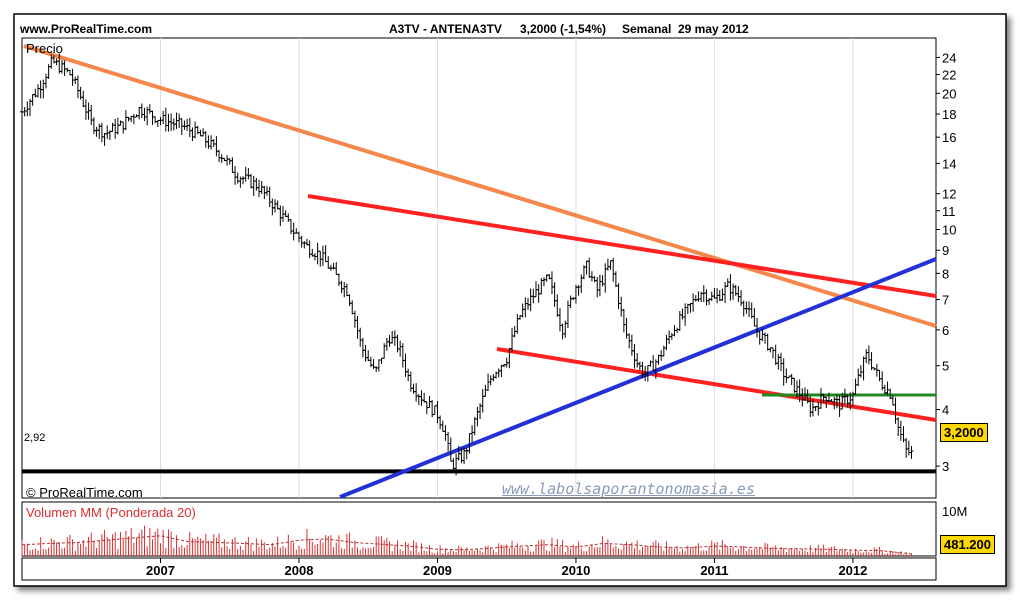 Image resolution: width=1020 pixels, height=600 pixels. What do you see at coordinates (575, 570) in the screenshot?
I see `x-tick-label: 2010` at bounding box center [575, 570].